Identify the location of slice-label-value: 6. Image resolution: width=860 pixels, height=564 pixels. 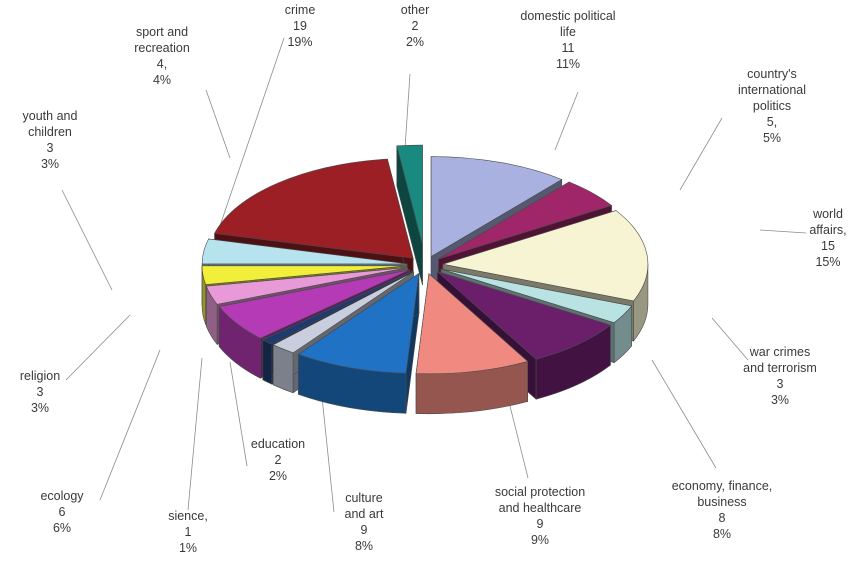
(62, 512).